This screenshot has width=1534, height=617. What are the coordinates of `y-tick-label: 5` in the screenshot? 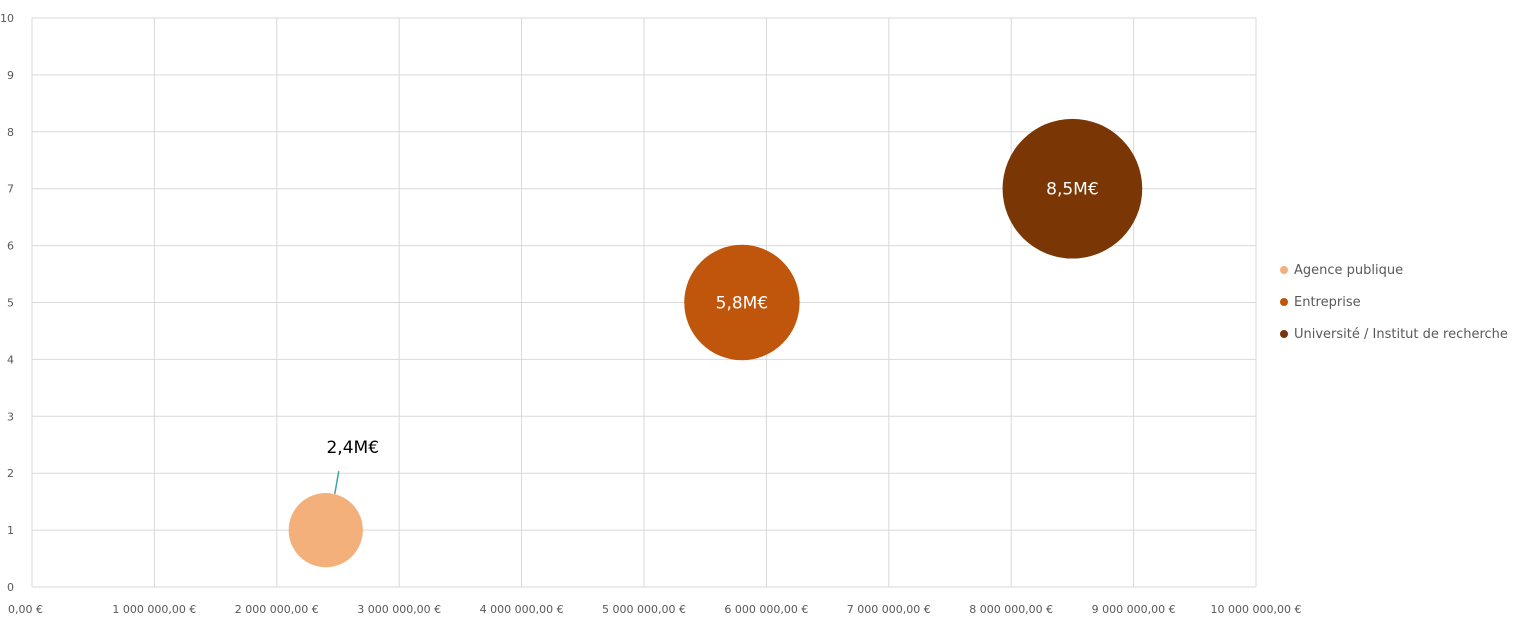 It's located at (10, 303).